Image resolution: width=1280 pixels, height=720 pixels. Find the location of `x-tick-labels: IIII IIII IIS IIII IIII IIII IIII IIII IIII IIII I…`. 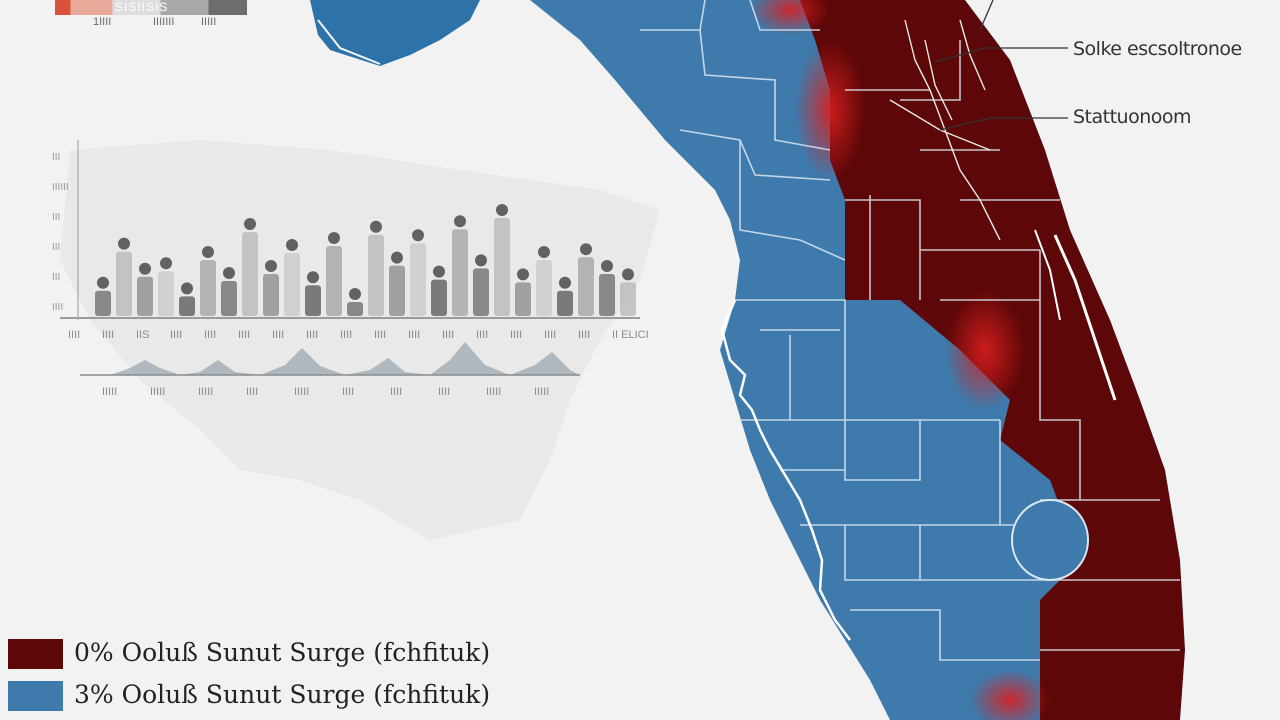

x-tick-labels: IIII IIII IIS IIII IIII IIII IIII IIII IIII IIII I… is located at coordinates (358, 335).